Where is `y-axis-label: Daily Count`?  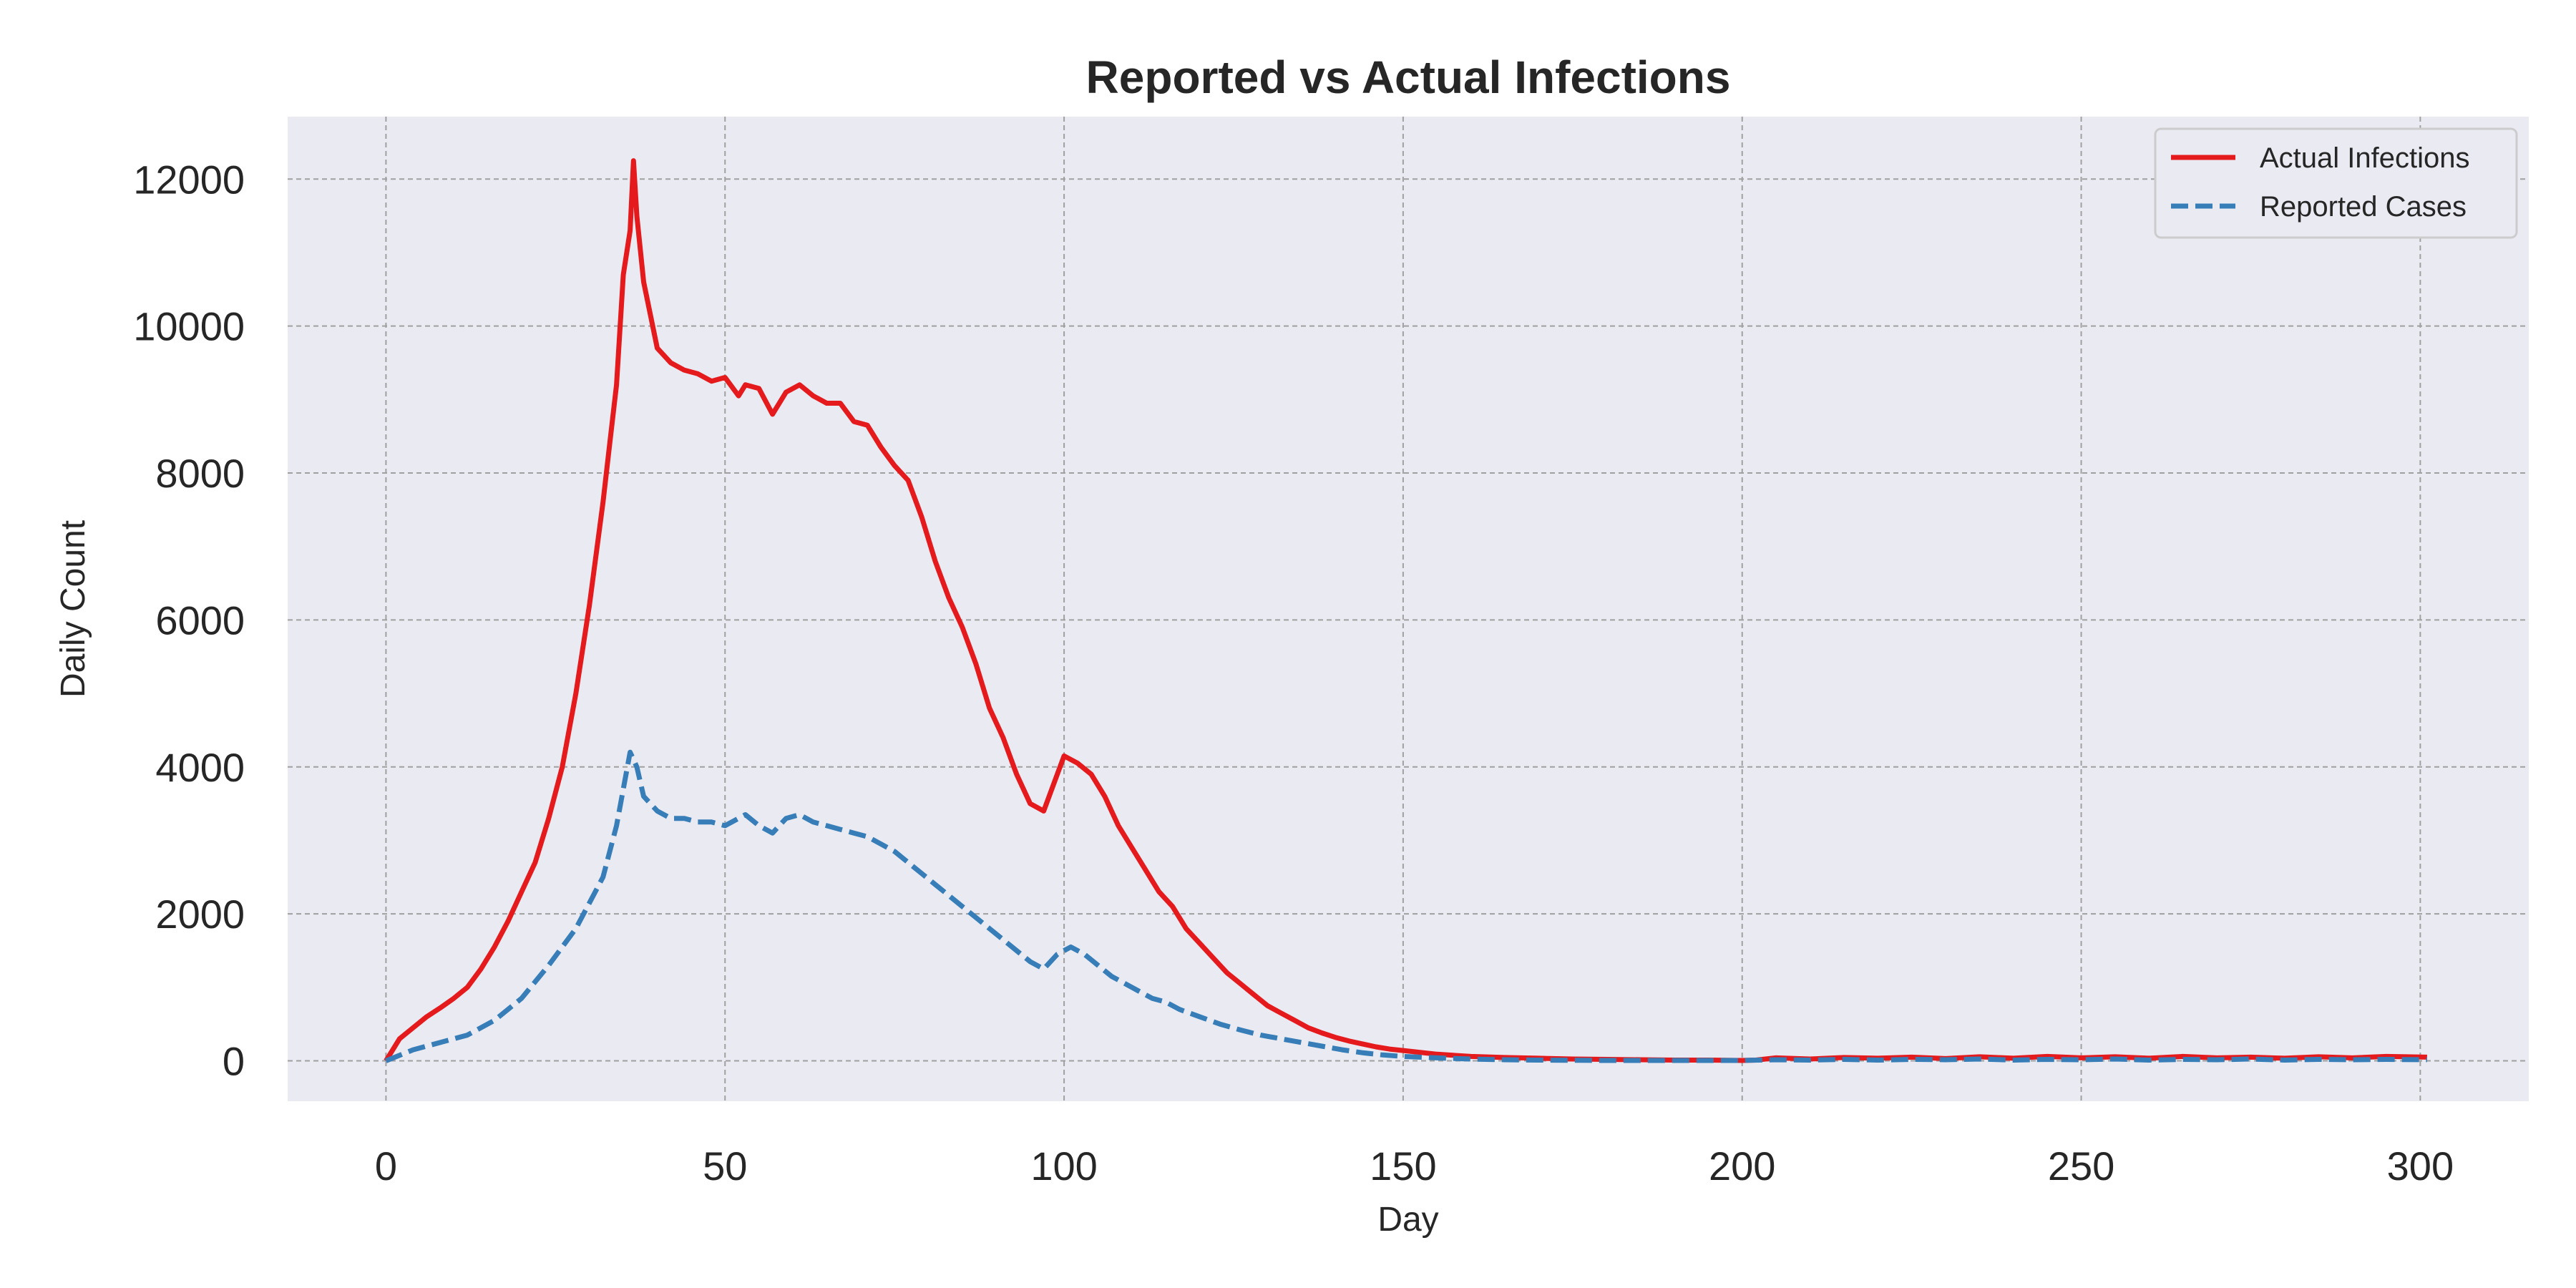
y-axis-label: Daily Count is located at coordinates (73, 609).